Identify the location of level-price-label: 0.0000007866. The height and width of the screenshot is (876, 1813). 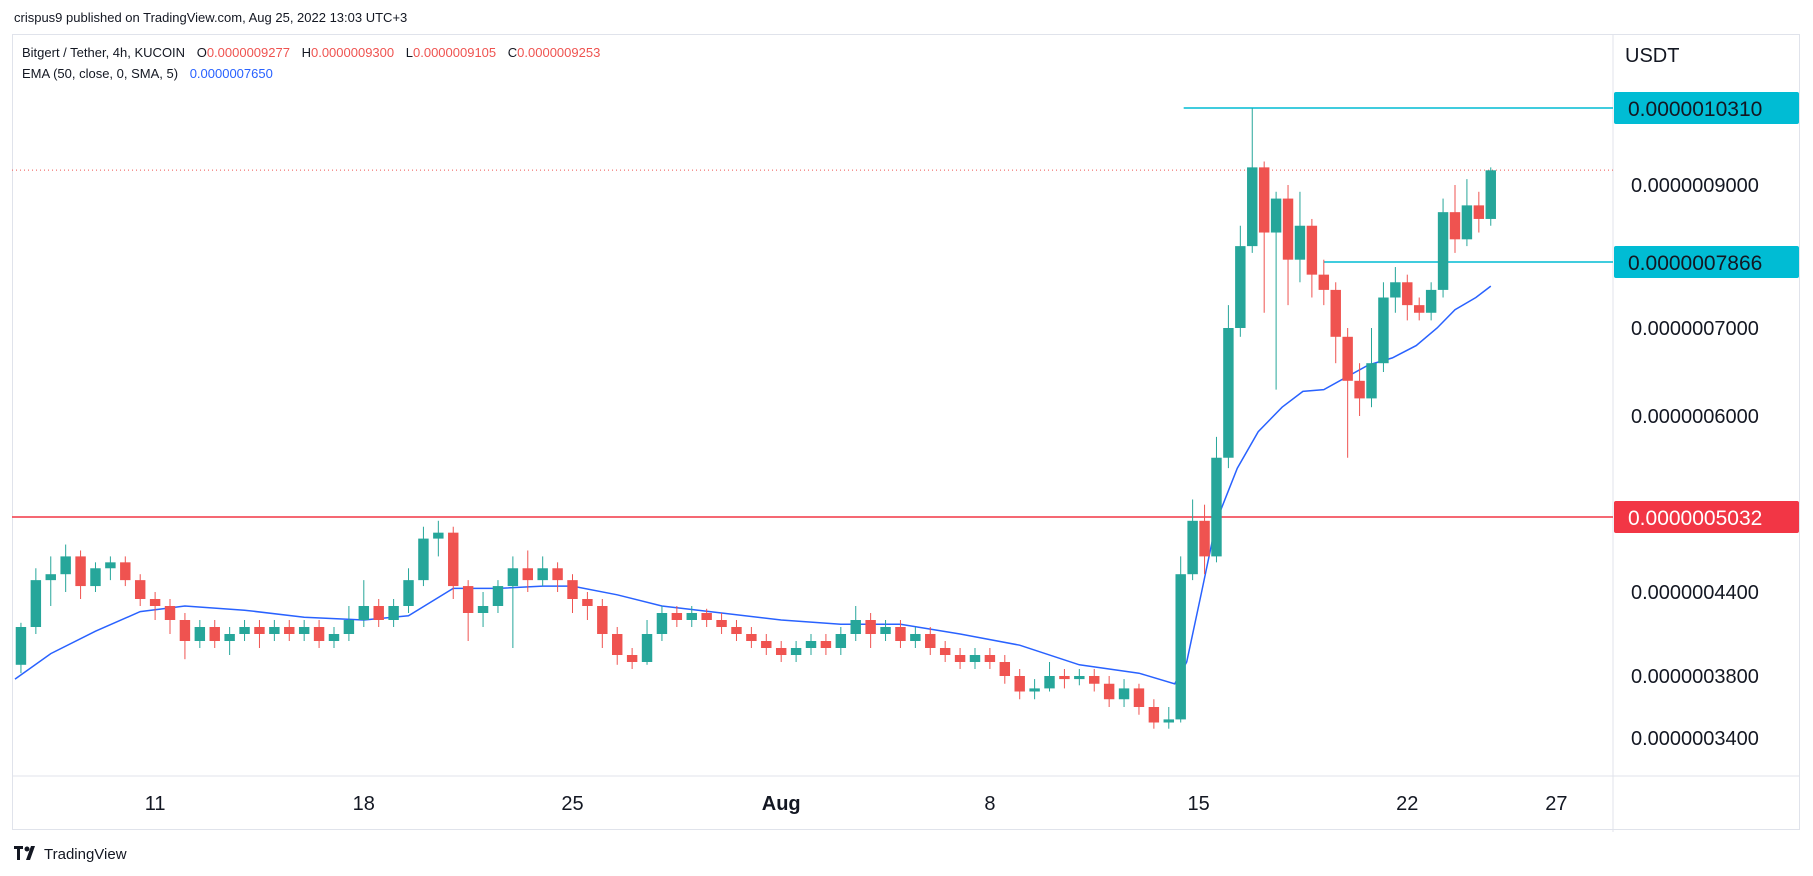
(1695, 263).